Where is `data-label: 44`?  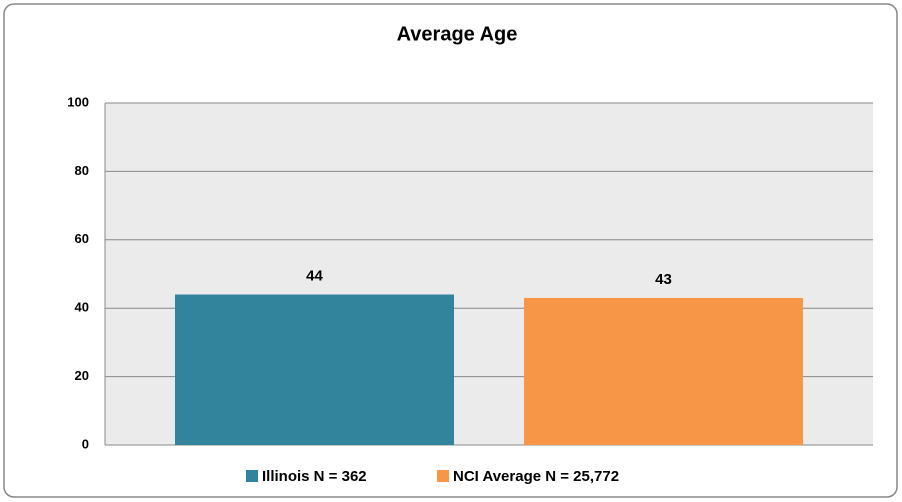
data-label: 44 is located at coordinates (314, 275).